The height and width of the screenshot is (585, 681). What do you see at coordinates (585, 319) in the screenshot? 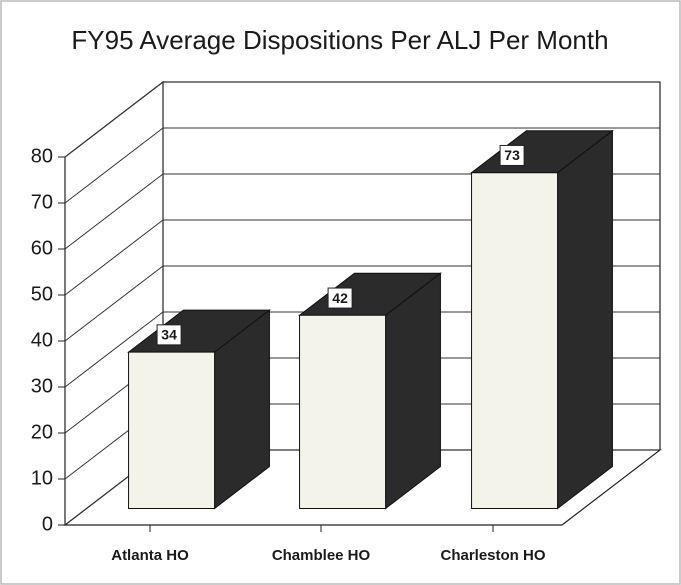
I see `bar-side` at bounding box center [585, 319].